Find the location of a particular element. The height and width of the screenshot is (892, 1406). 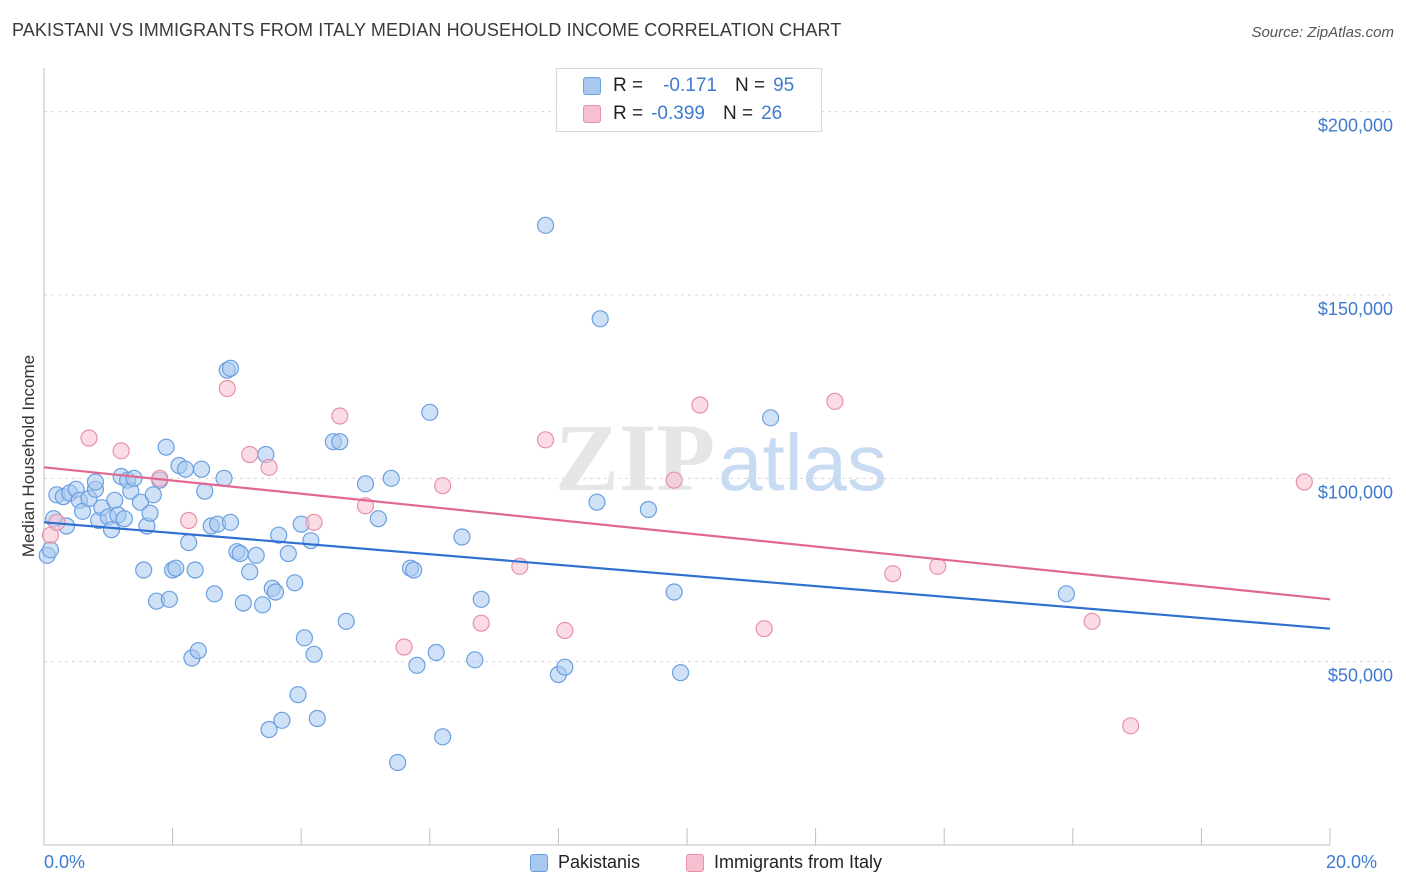

legend-row-italy: R = -0.399 N = 26 is located at coordinates (682, 114).